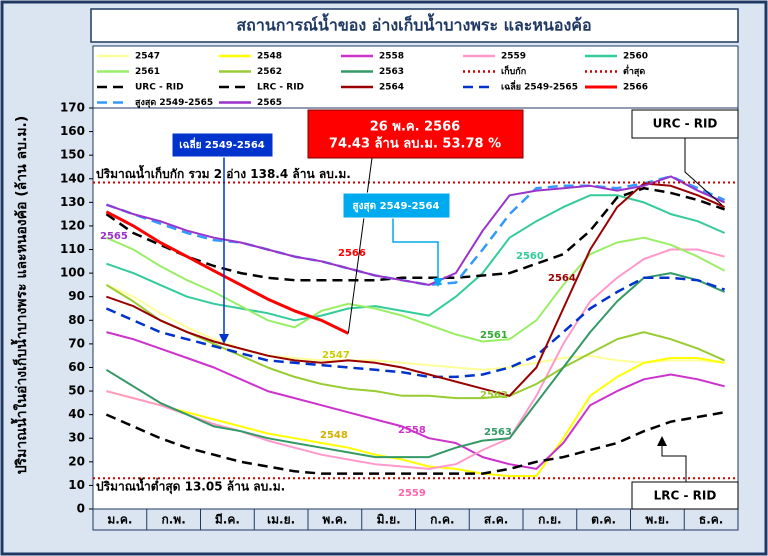 The width and height of the screenshot is (768, 556). What do you see at coordinates (513, 57) in the screenshot?
I see `legend-label: 2559` at bounding box center [513, 57].